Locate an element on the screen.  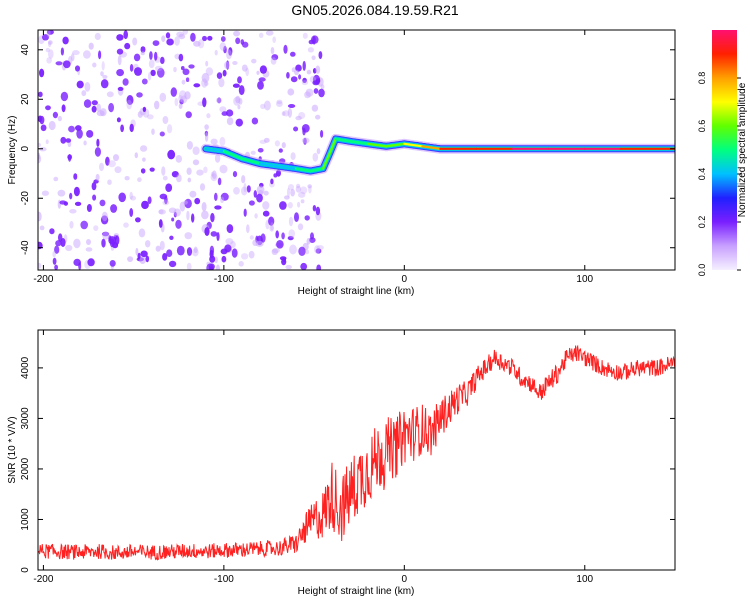
snr-y-tick-label: 1000 is located at coordinates (25, 519).